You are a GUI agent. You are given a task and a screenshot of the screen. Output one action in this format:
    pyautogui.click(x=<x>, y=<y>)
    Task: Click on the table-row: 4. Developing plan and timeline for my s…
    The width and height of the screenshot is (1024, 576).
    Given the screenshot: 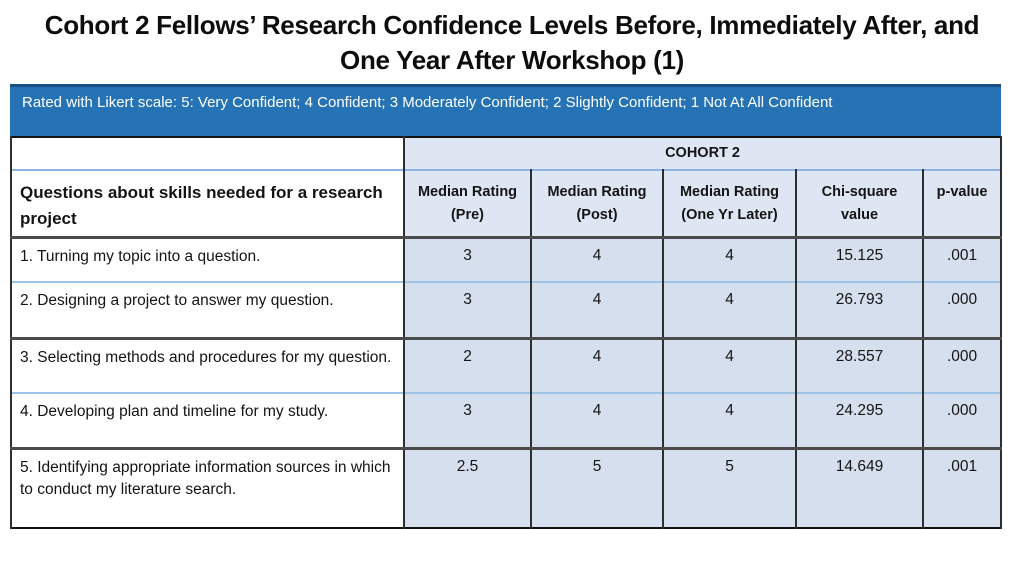 What is the action you would take?
    pyautogui.click(x=506, y=420)
    